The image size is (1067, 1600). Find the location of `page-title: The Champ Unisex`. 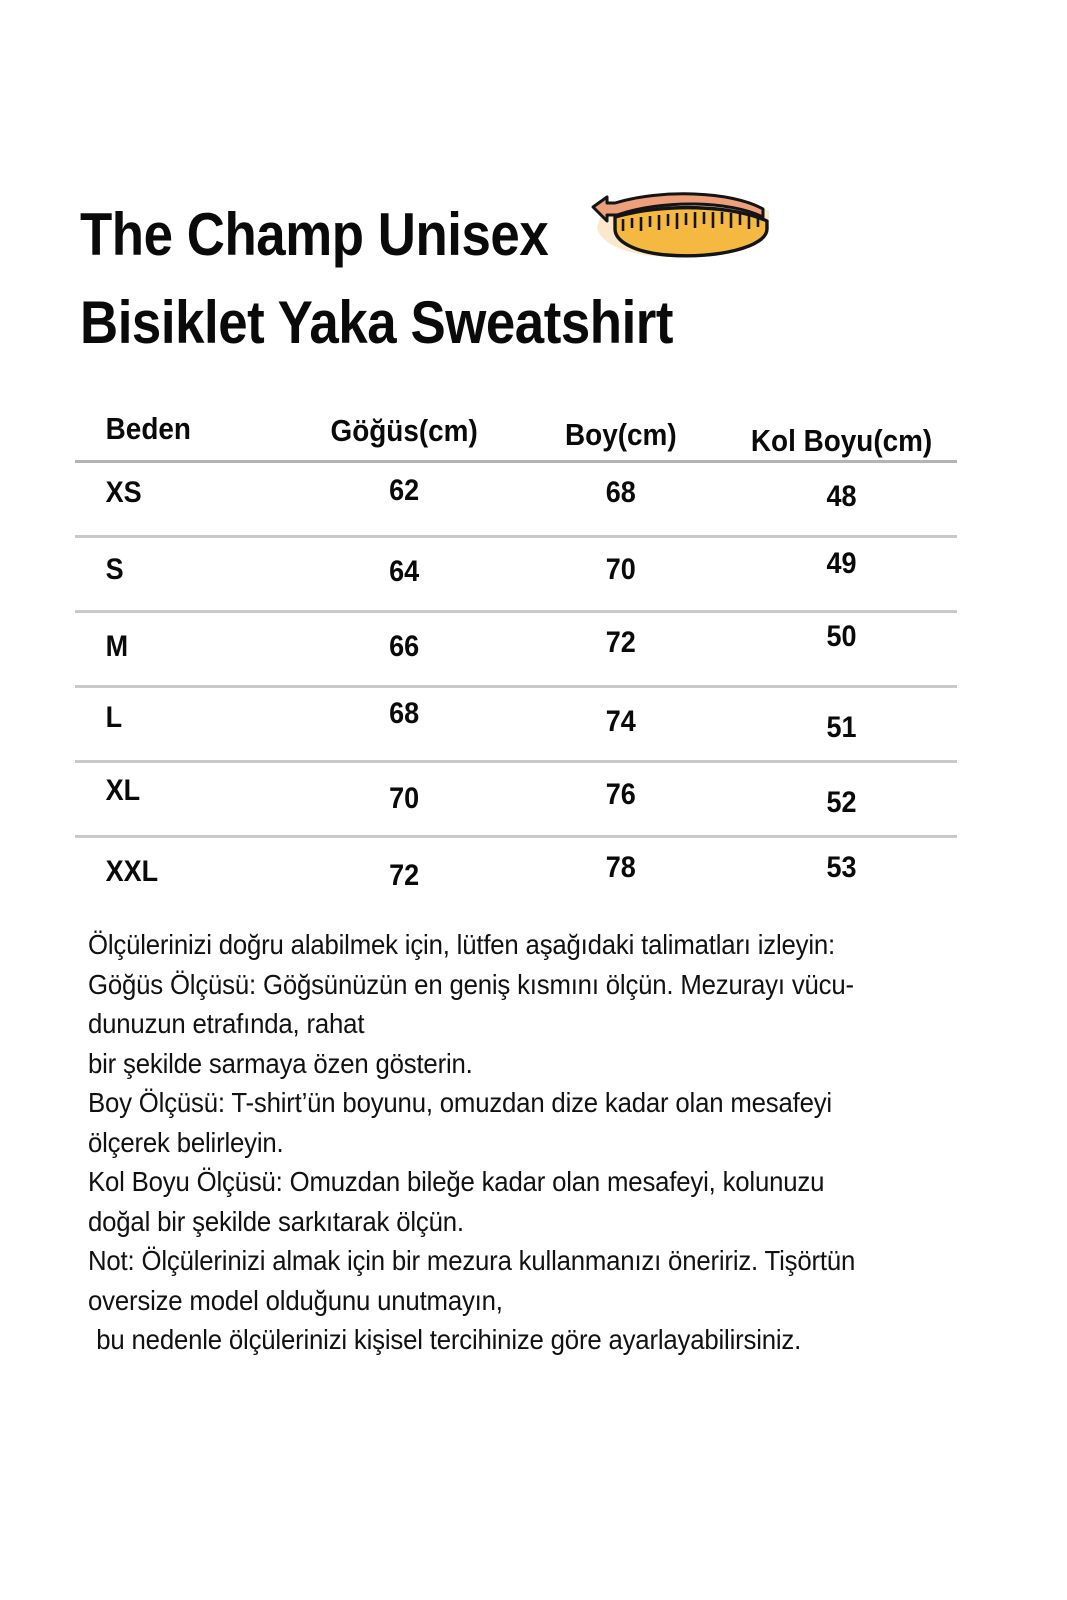

page-title: The Champ Unisex is located at coordinates (540, 273).